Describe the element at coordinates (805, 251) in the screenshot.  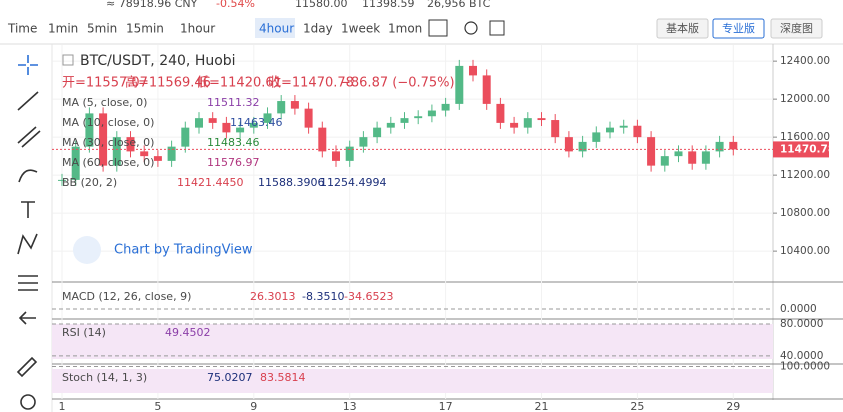
I see `y-tick-label: 10400.00` at that location.